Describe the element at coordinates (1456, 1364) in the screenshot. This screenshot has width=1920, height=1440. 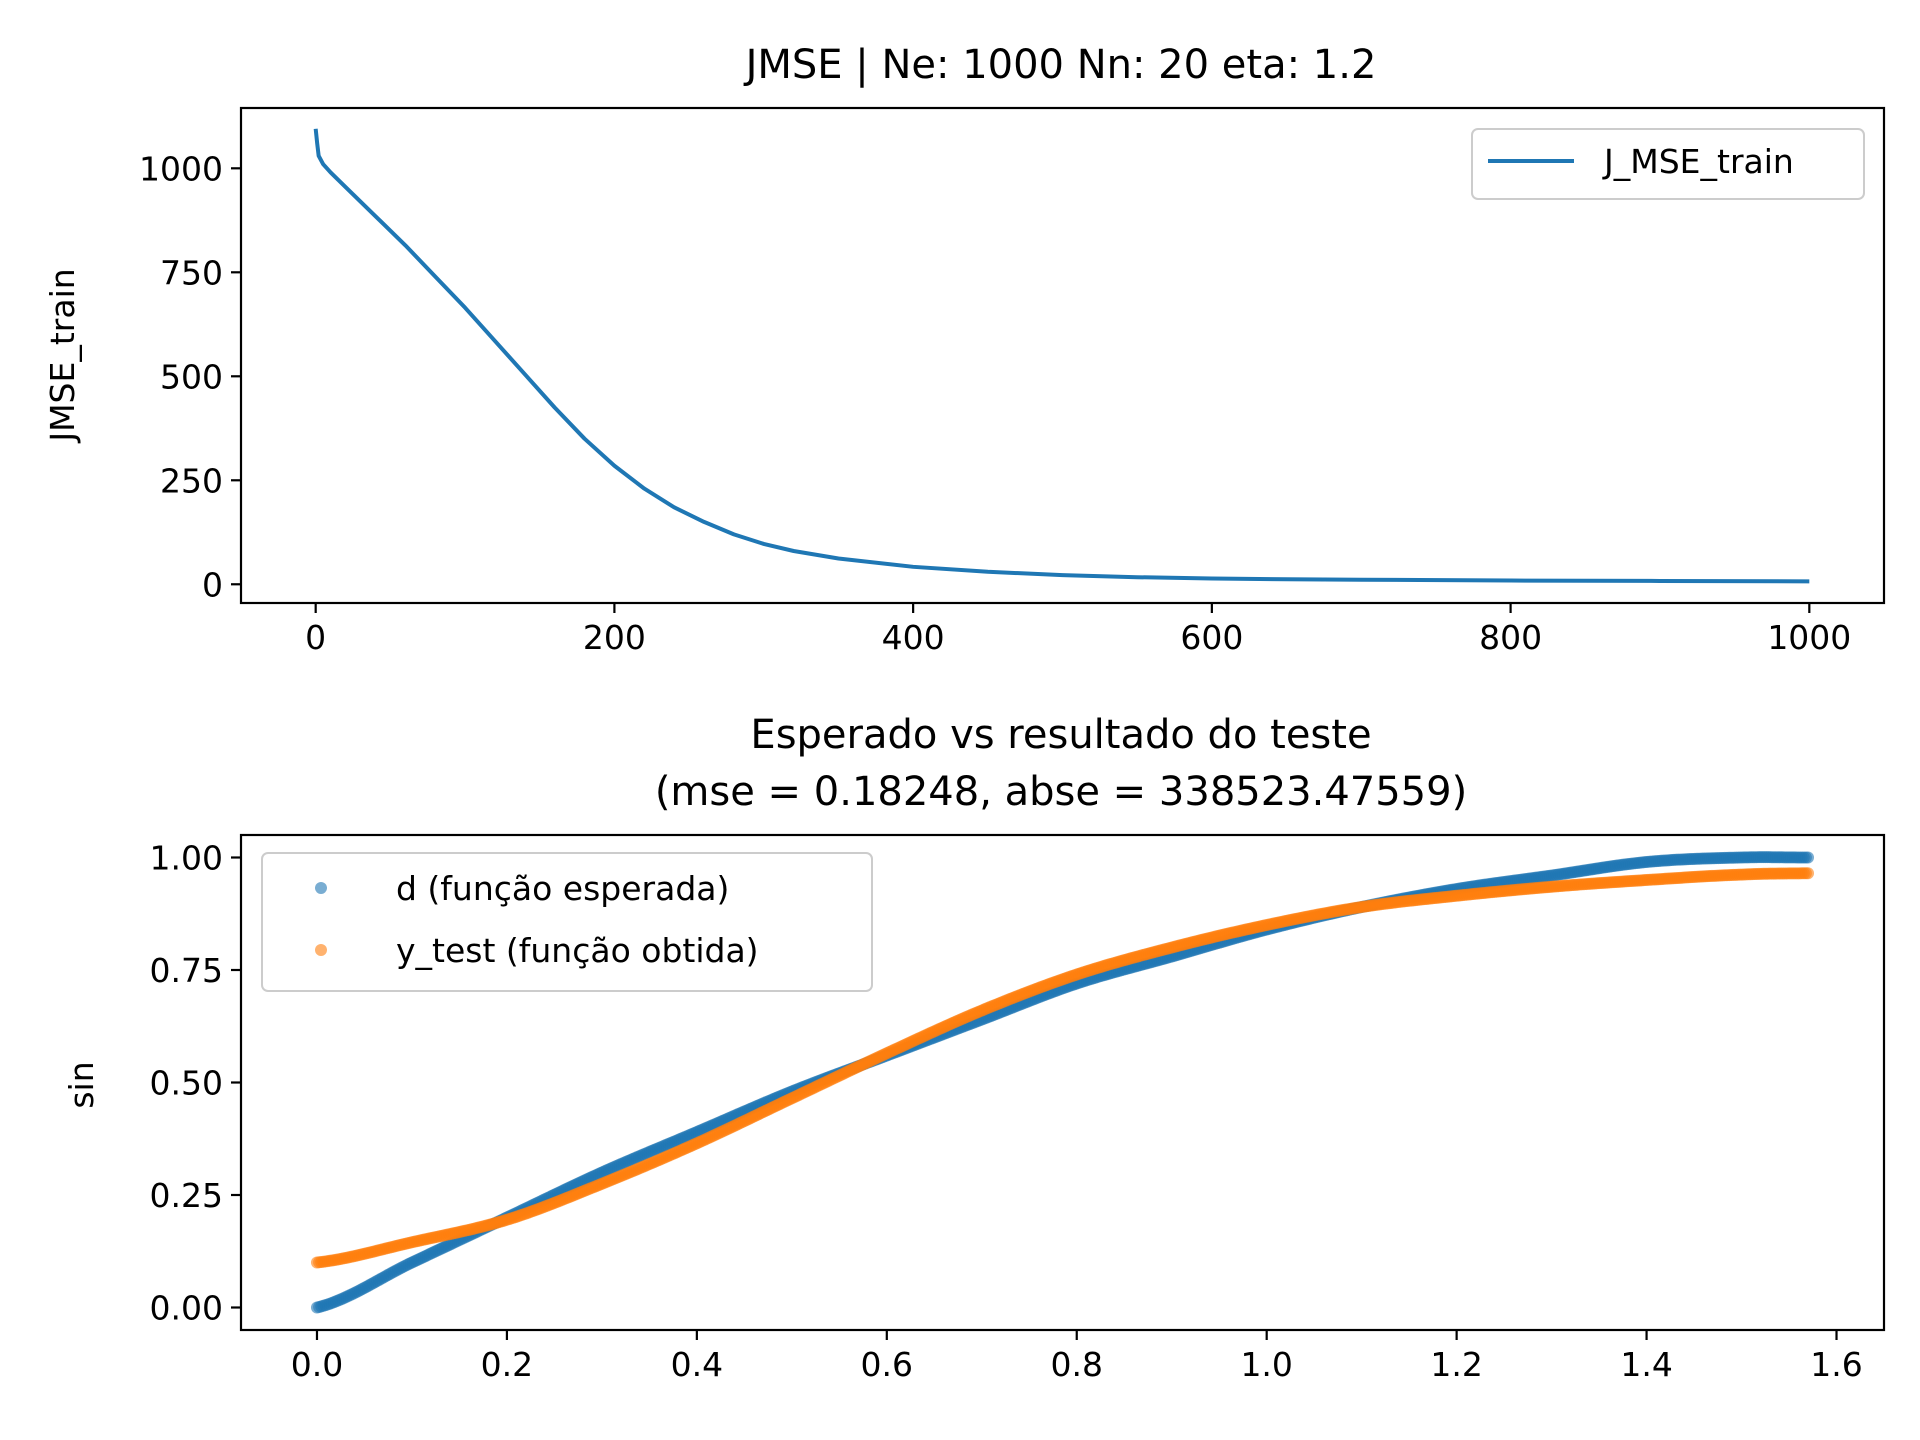
I see `chart-test-xtick-label: 1.2` at that location.